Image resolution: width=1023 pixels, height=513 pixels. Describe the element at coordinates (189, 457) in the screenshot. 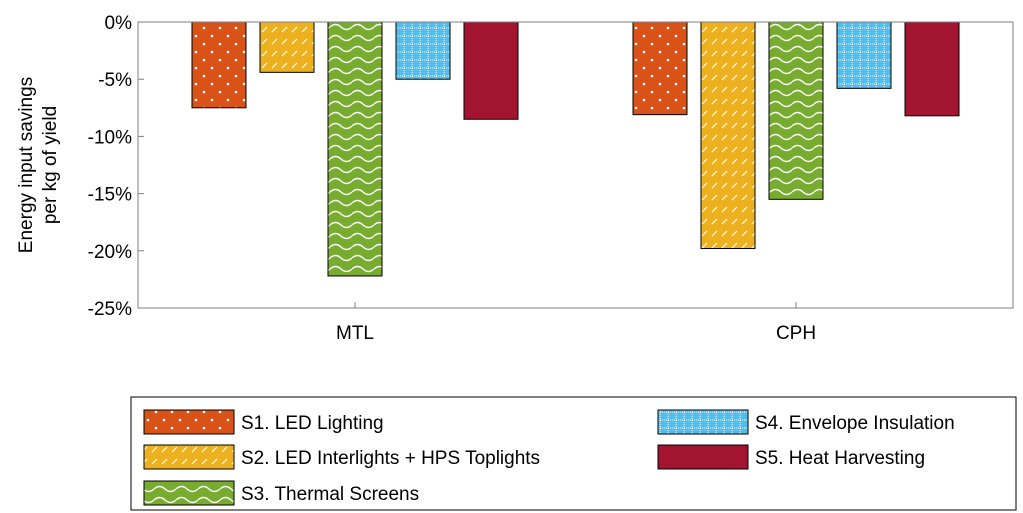

I see `legend-swatch-s2` at that location.